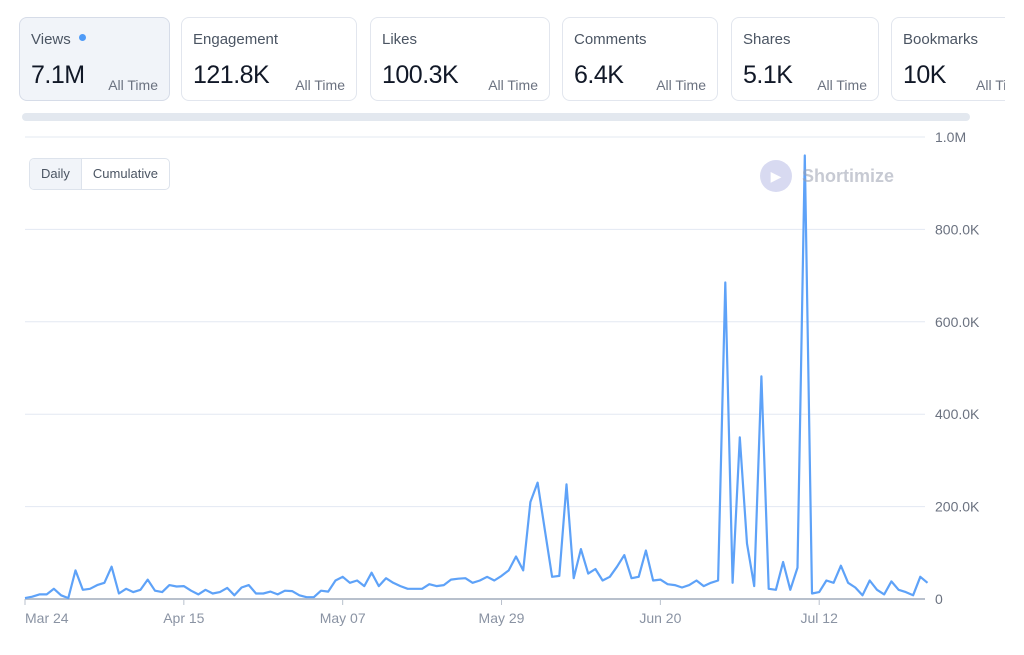 The image size is (1024, 655). Describe the element at coordinates (924, 75) in the screenshot. I see `metric-value: 10K` at that location.